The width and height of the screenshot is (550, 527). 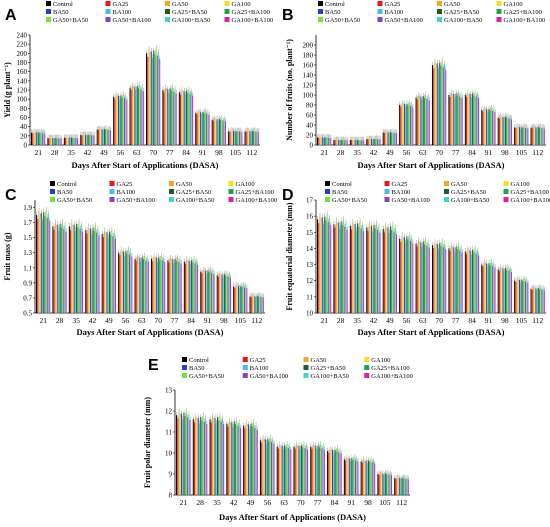 I want to click on y-axis-title: Number of fruits (no. plant⁻¹), so click(x=289, y=90).